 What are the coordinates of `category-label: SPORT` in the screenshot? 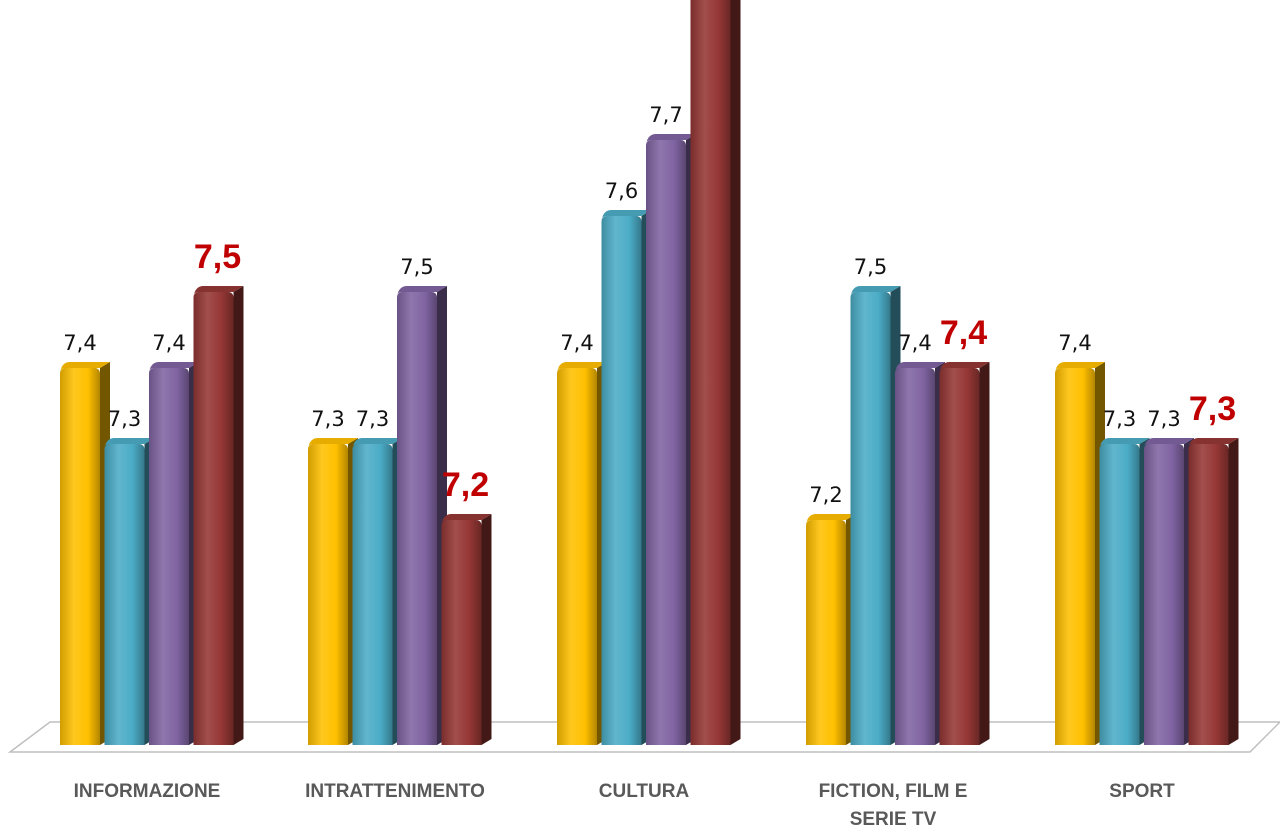 It's located at (1142, 791).